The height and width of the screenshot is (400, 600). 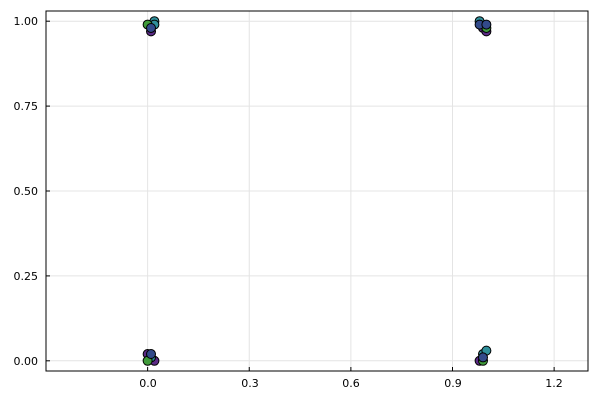 I want to click on x-tick-label: 0.9, so click(x=453, y=383).